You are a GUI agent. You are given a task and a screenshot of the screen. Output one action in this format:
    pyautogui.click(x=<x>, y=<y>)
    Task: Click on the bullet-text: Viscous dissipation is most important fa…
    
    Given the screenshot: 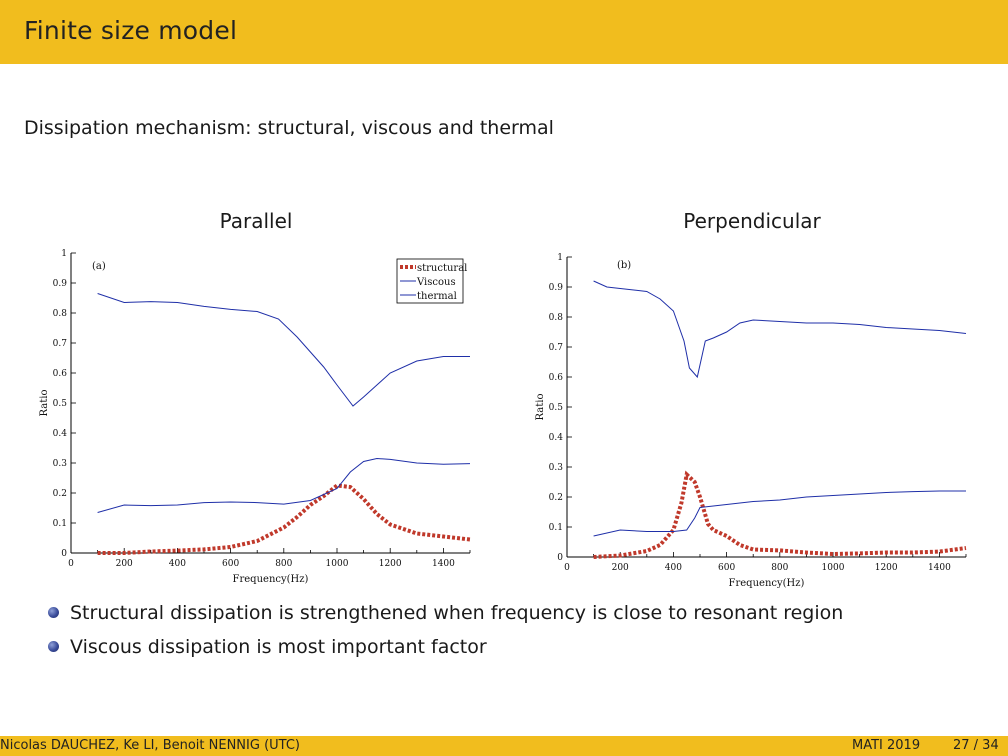 What is the action you would take?
    pyautogui.click(x=278, y=647)
    